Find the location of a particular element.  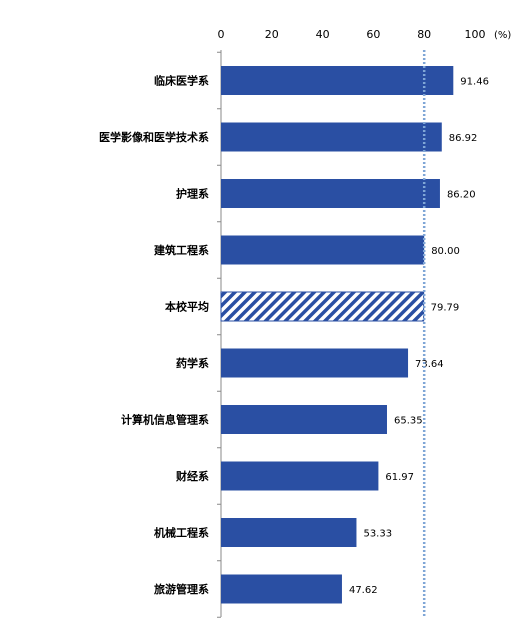

value-label: 53.33 is located at coordinates (377, 534).